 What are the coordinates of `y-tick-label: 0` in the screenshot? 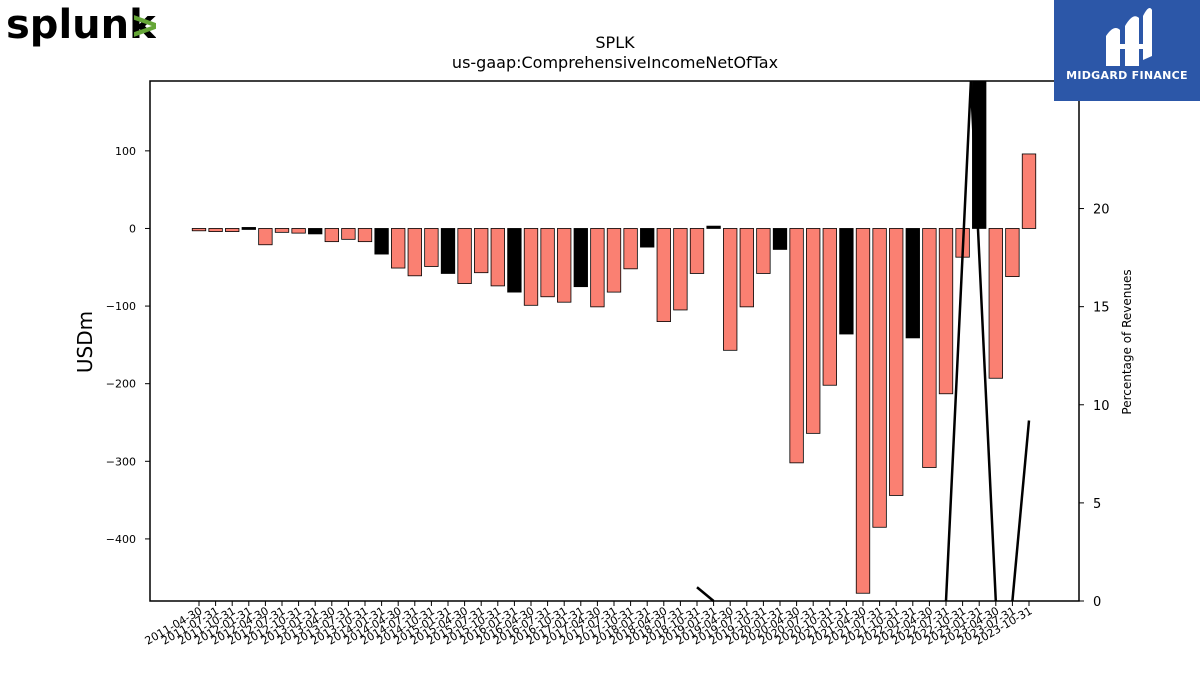 It's located at (132, 228).